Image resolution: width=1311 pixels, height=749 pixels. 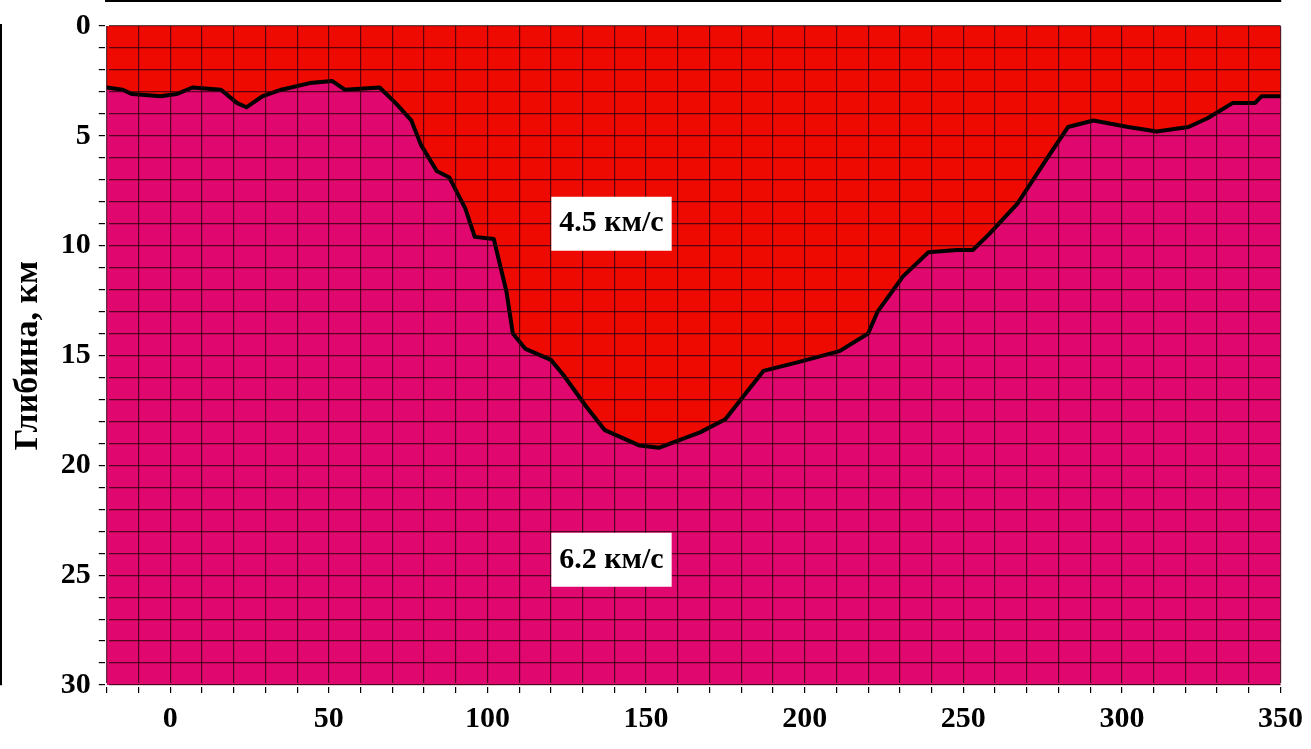 What do you see at coordinates (646, 716) in the screenshot?
I see `x-tick-label: 150` at bounding box center [646, 716].